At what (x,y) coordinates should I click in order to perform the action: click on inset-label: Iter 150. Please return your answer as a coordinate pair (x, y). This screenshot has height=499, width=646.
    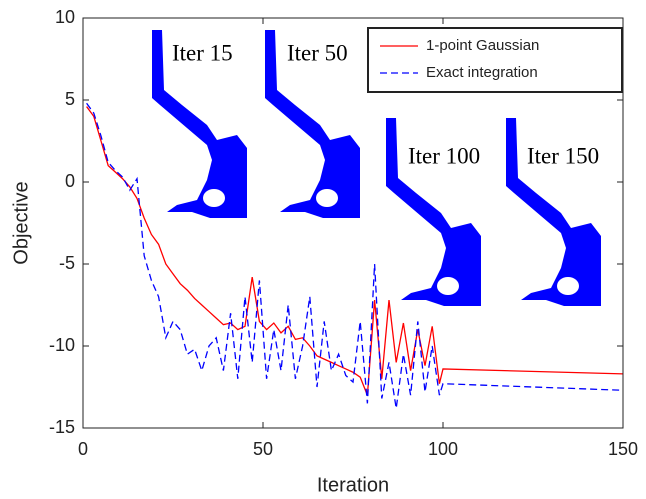
    Looking at the image, I should click on (563, 155).